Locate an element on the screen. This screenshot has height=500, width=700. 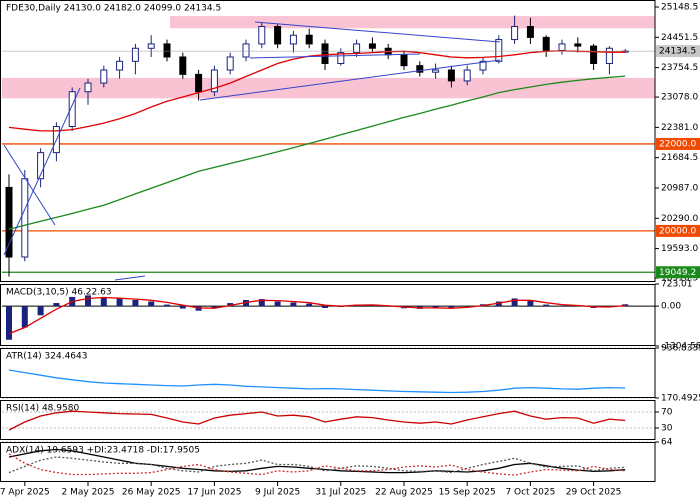
level-label: 20000.0 is located at coordinates (677, 231).